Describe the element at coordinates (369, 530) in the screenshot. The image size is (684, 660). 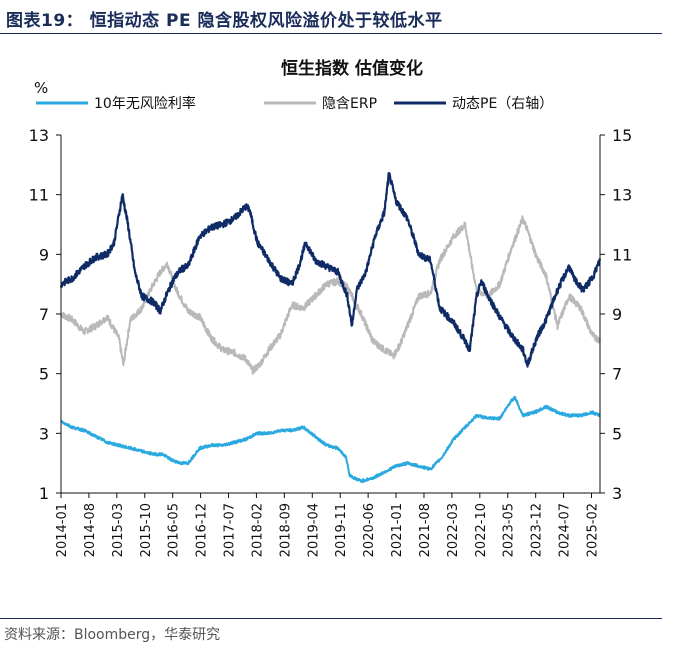
I see `x-tick-label: 2020-06` at that location.